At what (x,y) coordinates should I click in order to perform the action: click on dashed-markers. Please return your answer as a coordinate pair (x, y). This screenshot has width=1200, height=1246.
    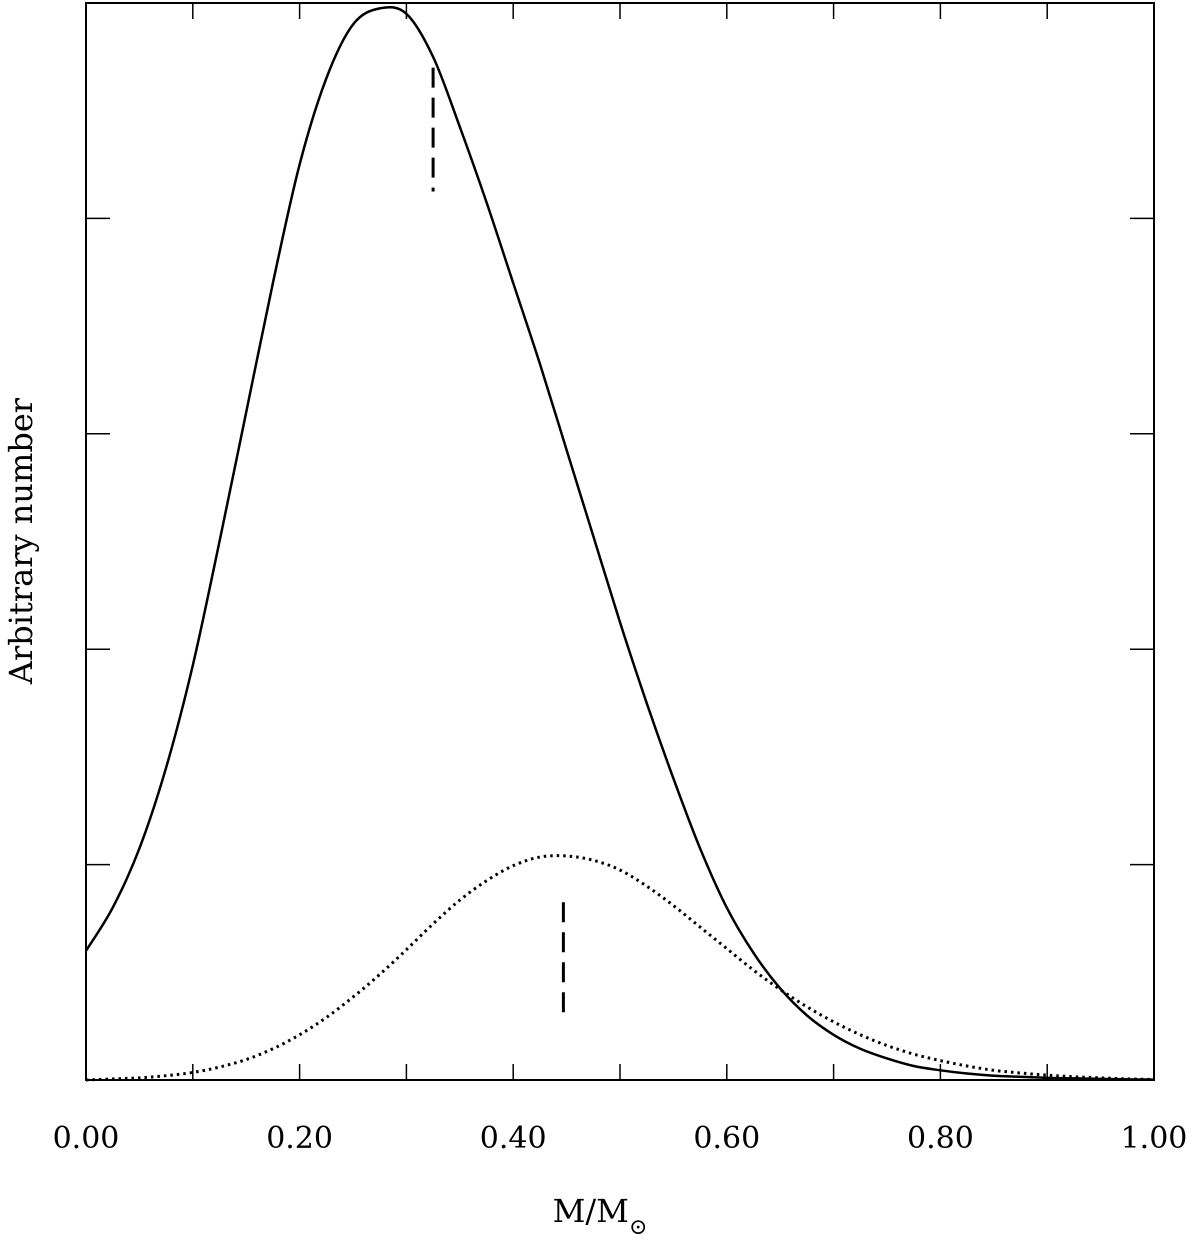
    Looking at the image, I should click on (498, 544).